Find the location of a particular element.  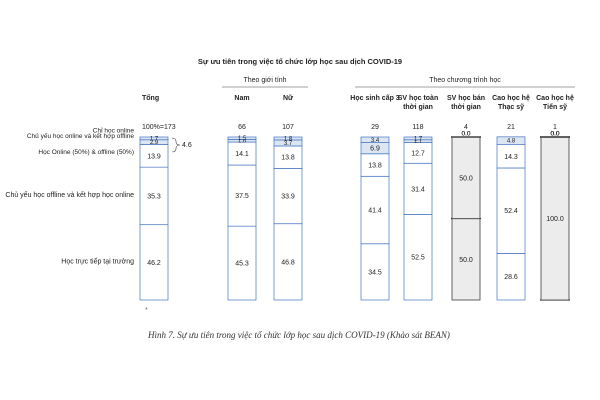

data-label: 46.2 is located at coordinates (154, 263).